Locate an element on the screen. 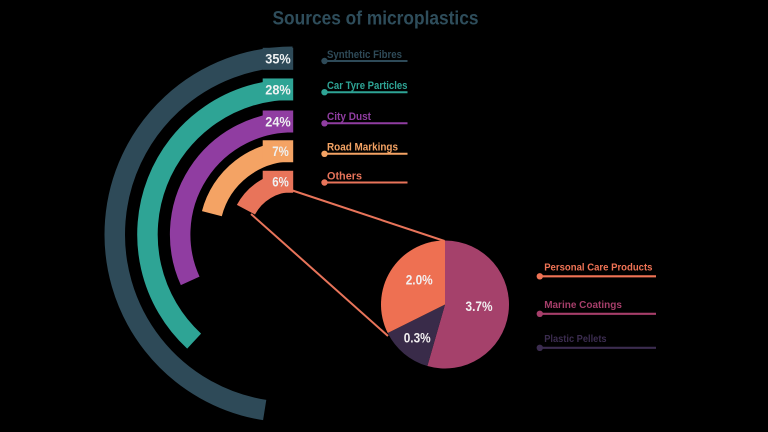  svg-text: Marine Coatings is located at coordinates (583, 305).